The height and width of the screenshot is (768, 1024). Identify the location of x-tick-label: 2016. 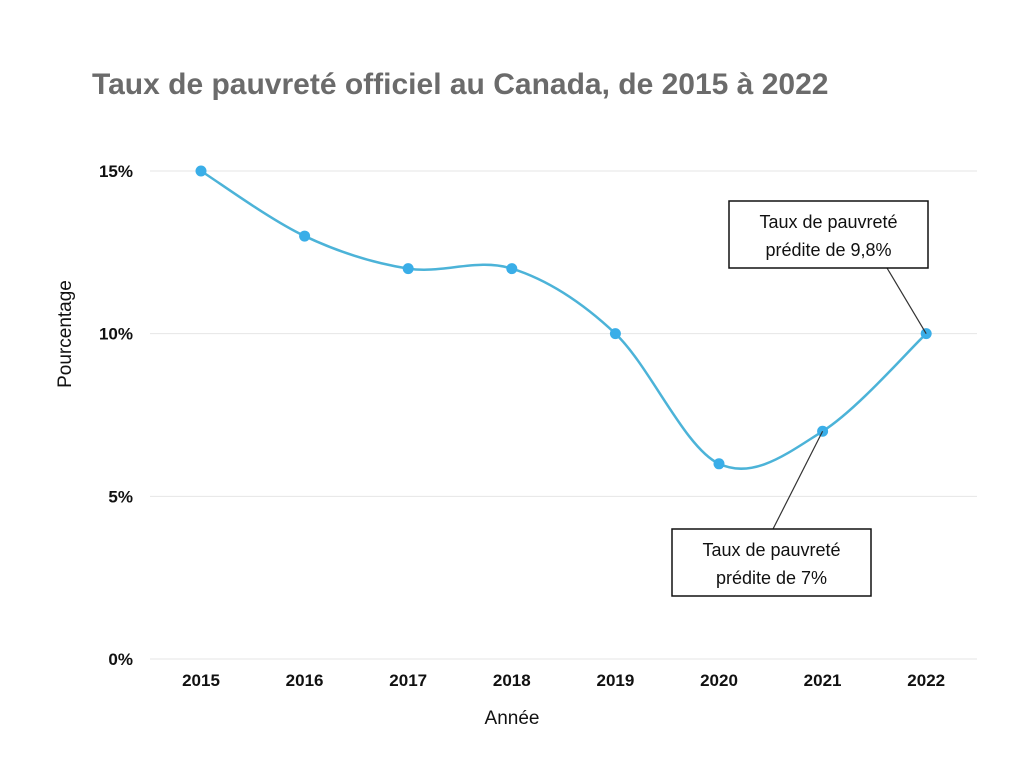
(305, 680).